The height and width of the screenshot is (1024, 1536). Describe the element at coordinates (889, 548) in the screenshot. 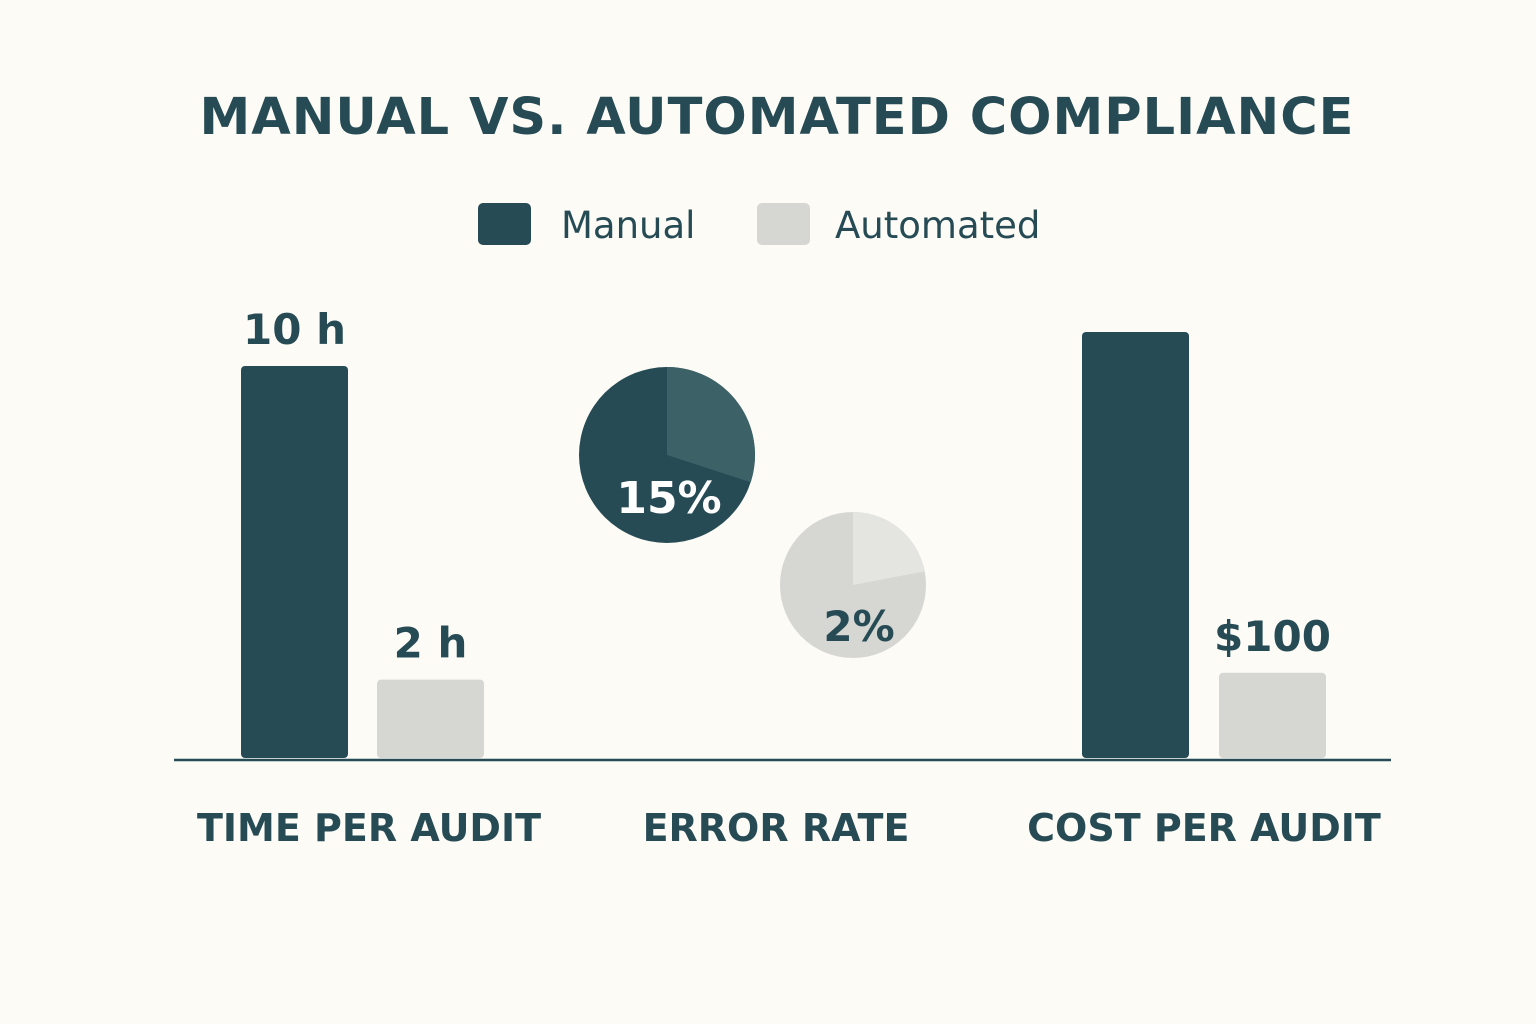

I see `pie-automated-slice` at that location.